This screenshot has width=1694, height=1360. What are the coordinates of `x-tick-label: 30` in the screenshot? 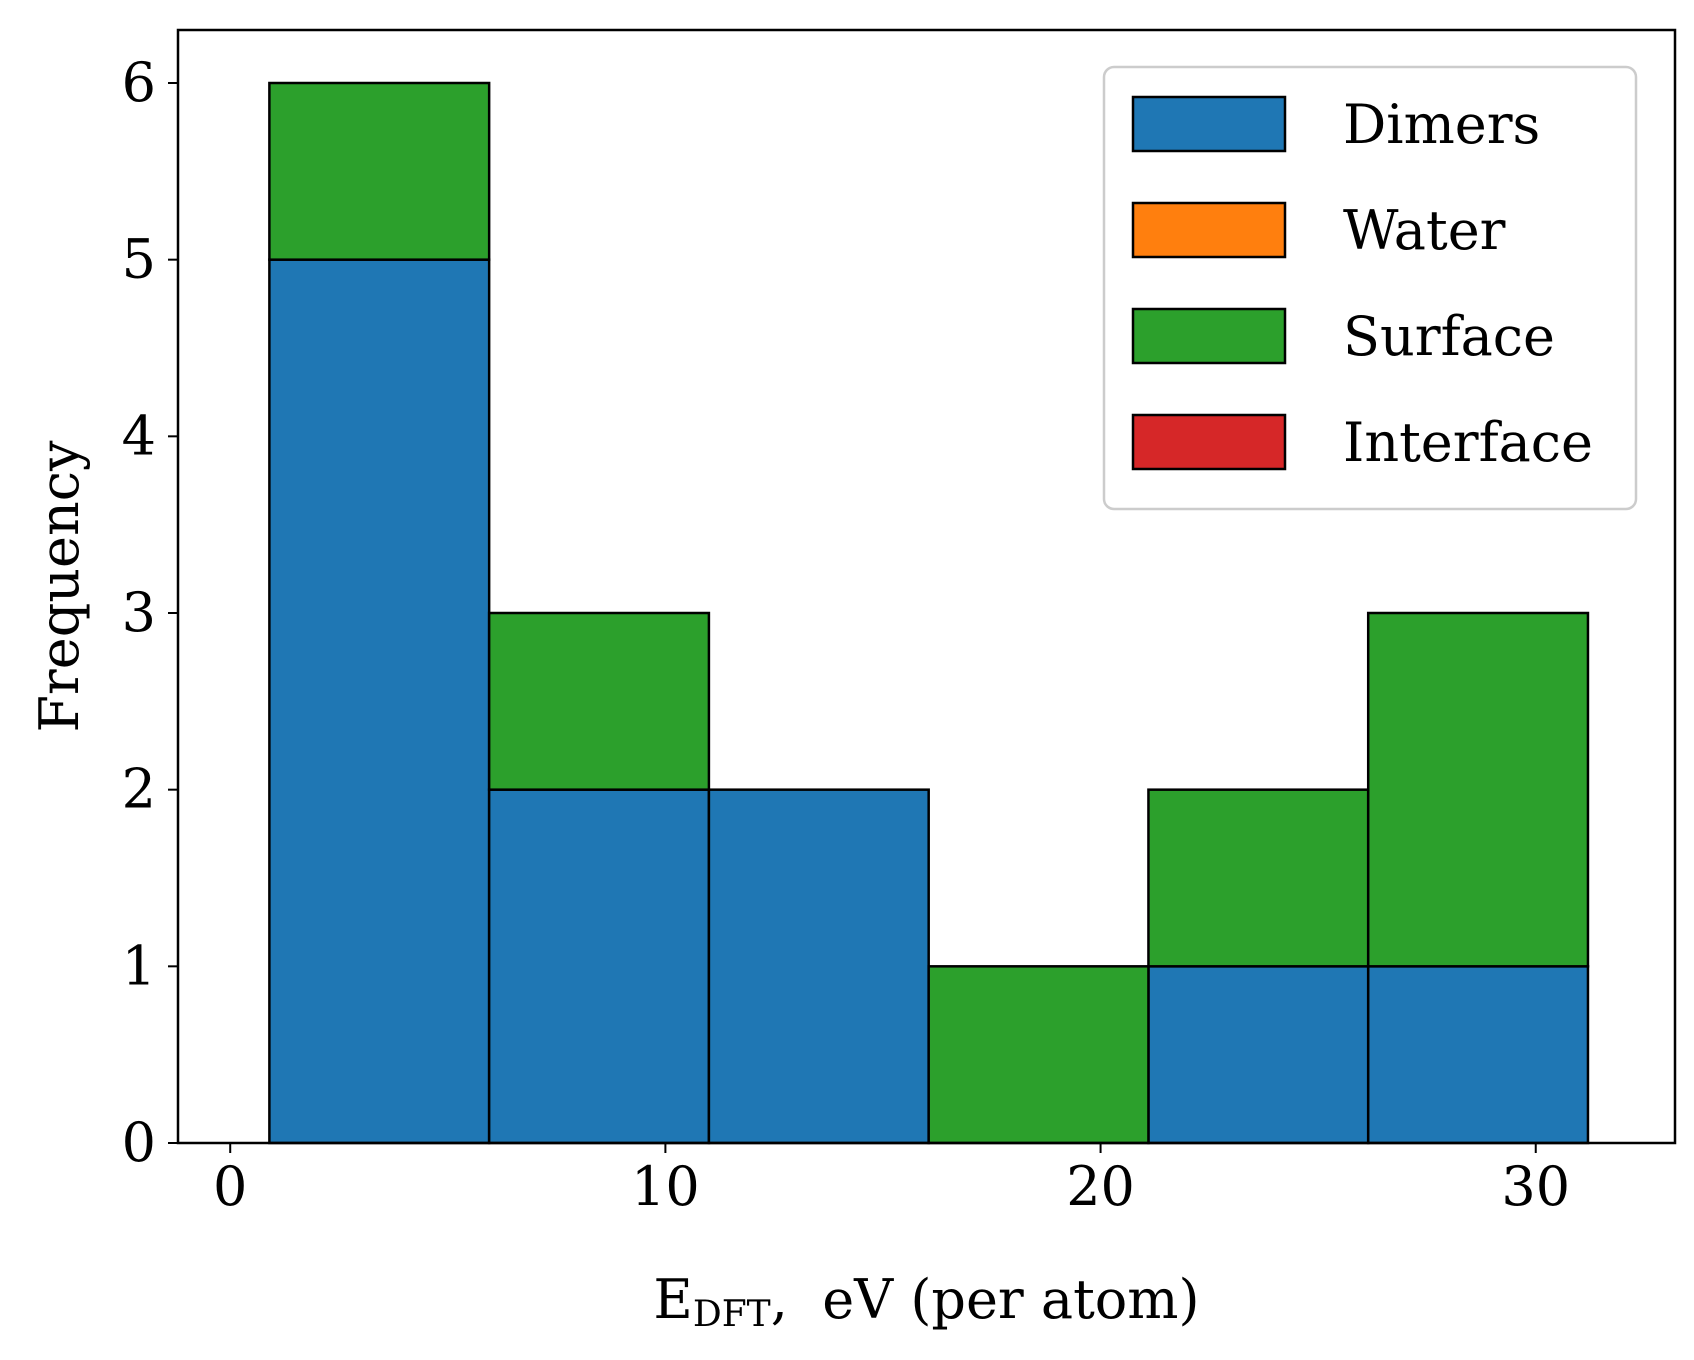 It's located at (1535, 1186).